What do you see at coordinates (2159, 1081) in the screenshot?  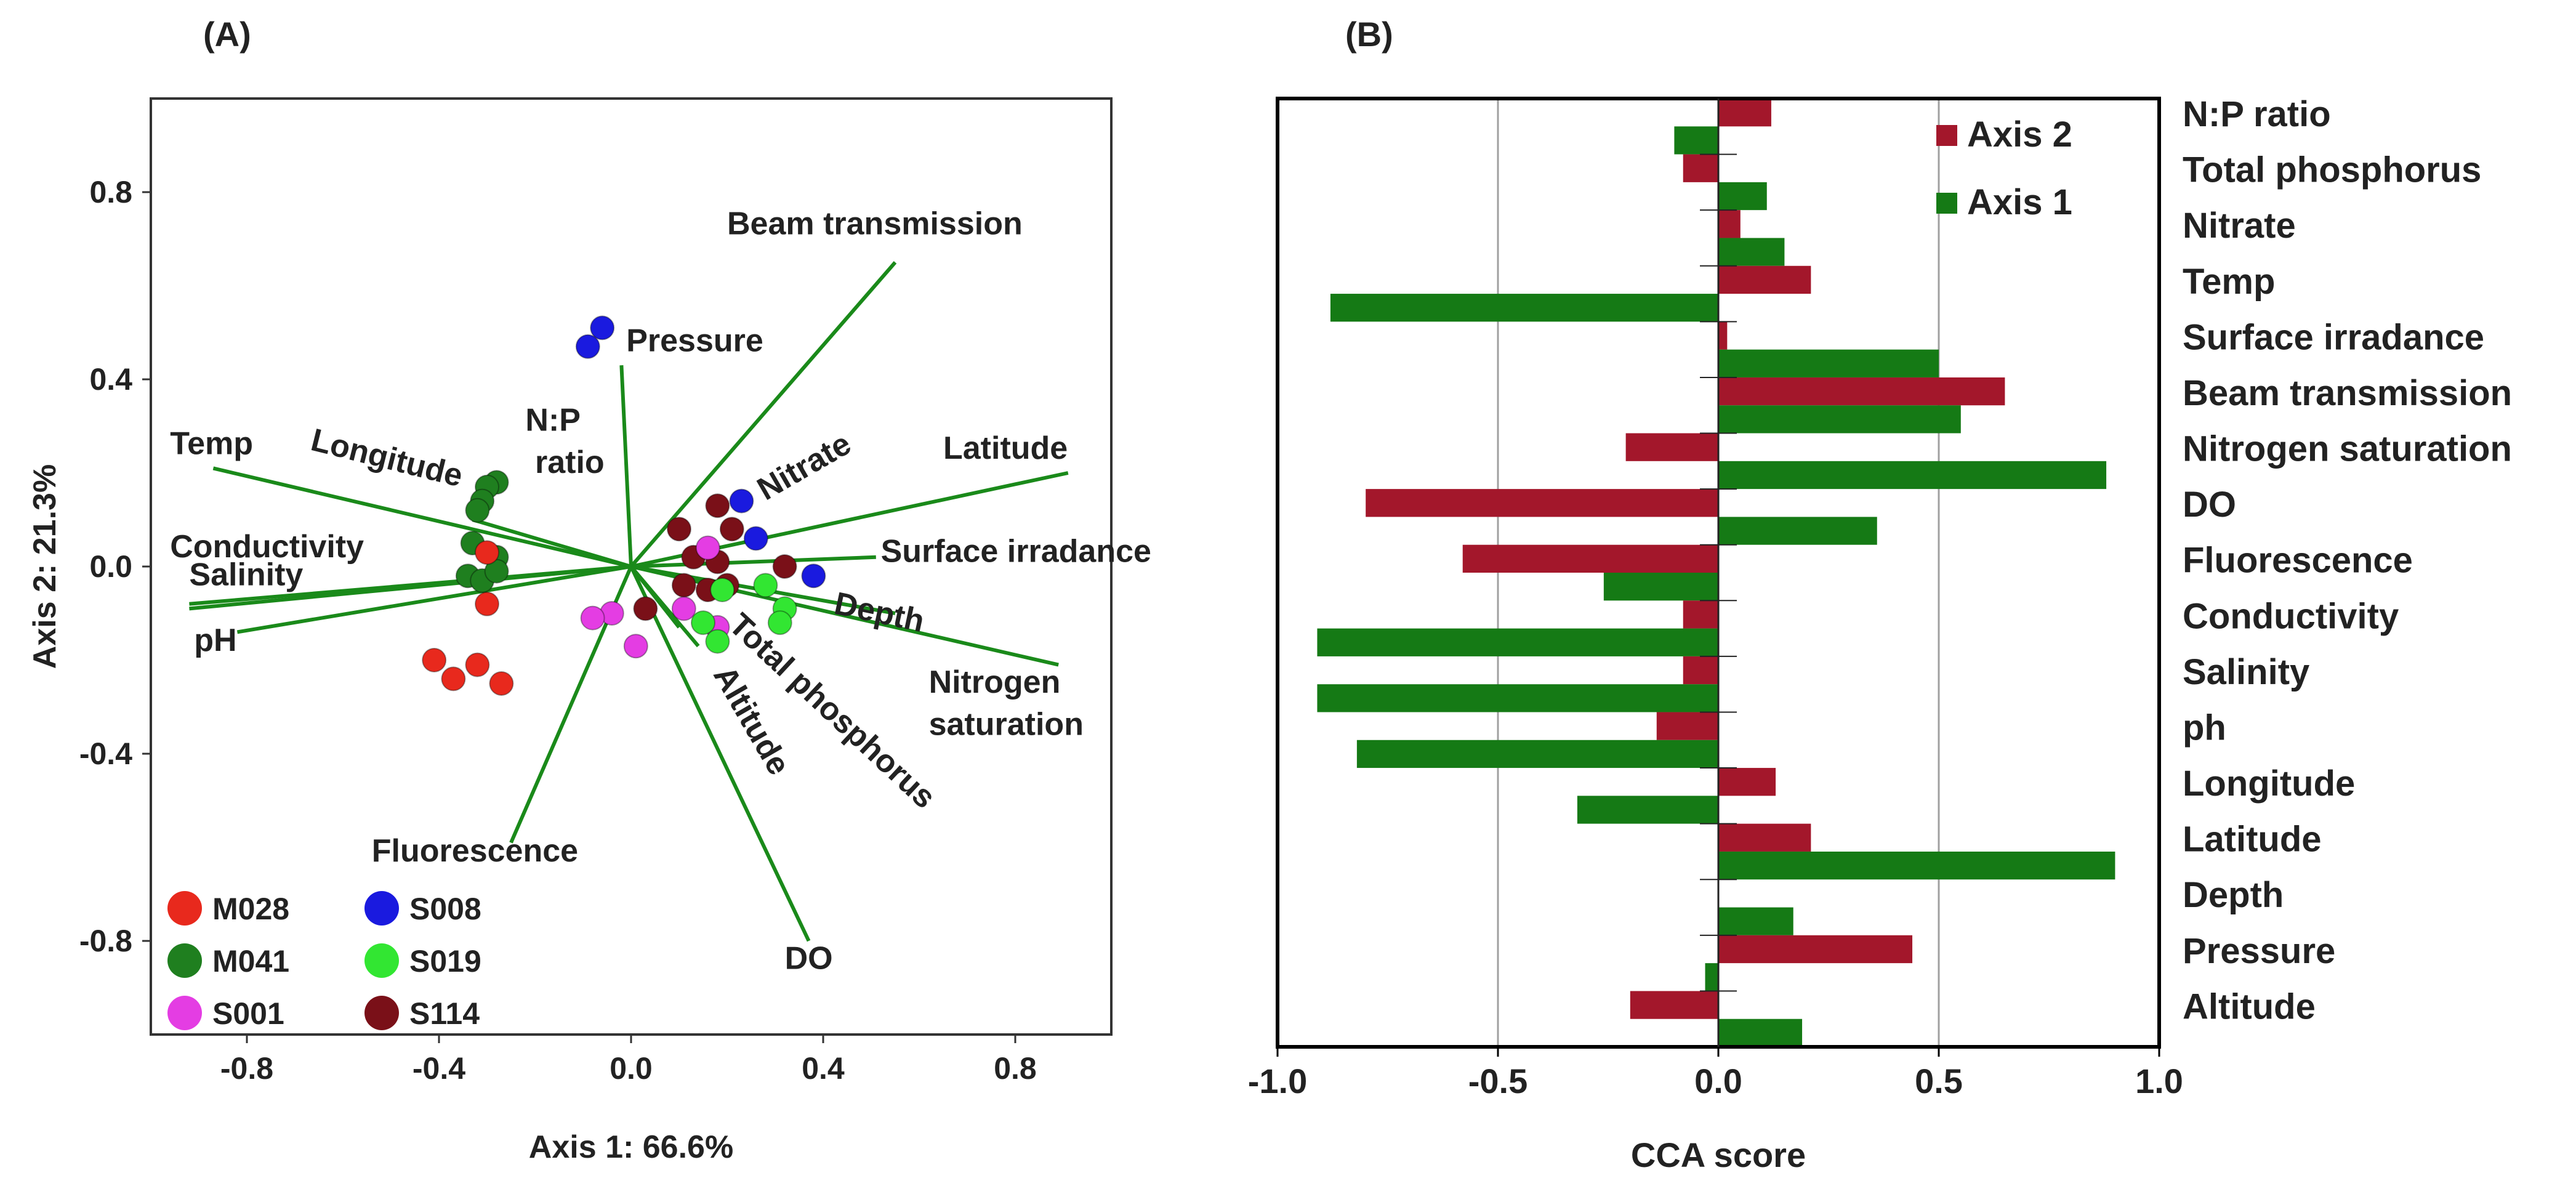 I see `x-tick-label: 1.0` at bounding box center [2159, 1081].